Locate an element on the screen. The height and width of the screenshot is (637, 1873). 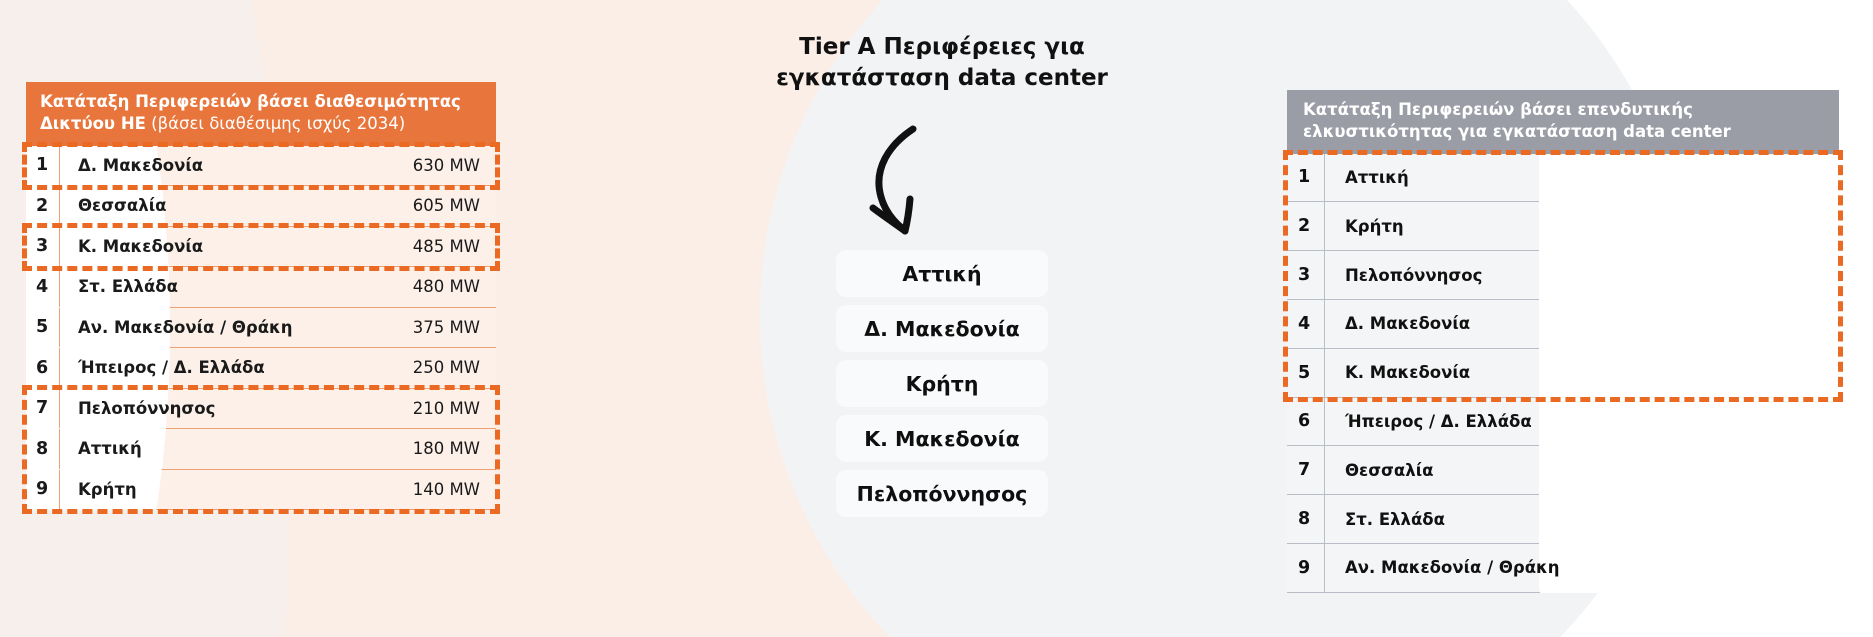
region-pill-label: Κ. Μακεδονία is located at coordinates (942, 438).